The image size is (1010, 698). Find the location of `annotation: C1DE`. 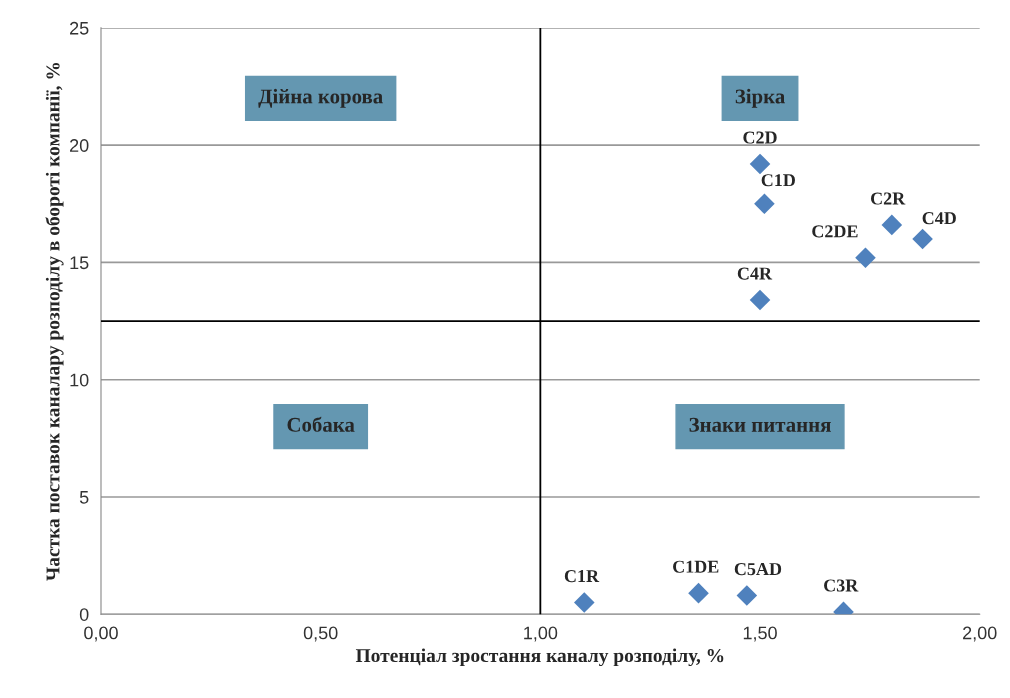

annotation: C1DE is located at coordinates (696, 566).